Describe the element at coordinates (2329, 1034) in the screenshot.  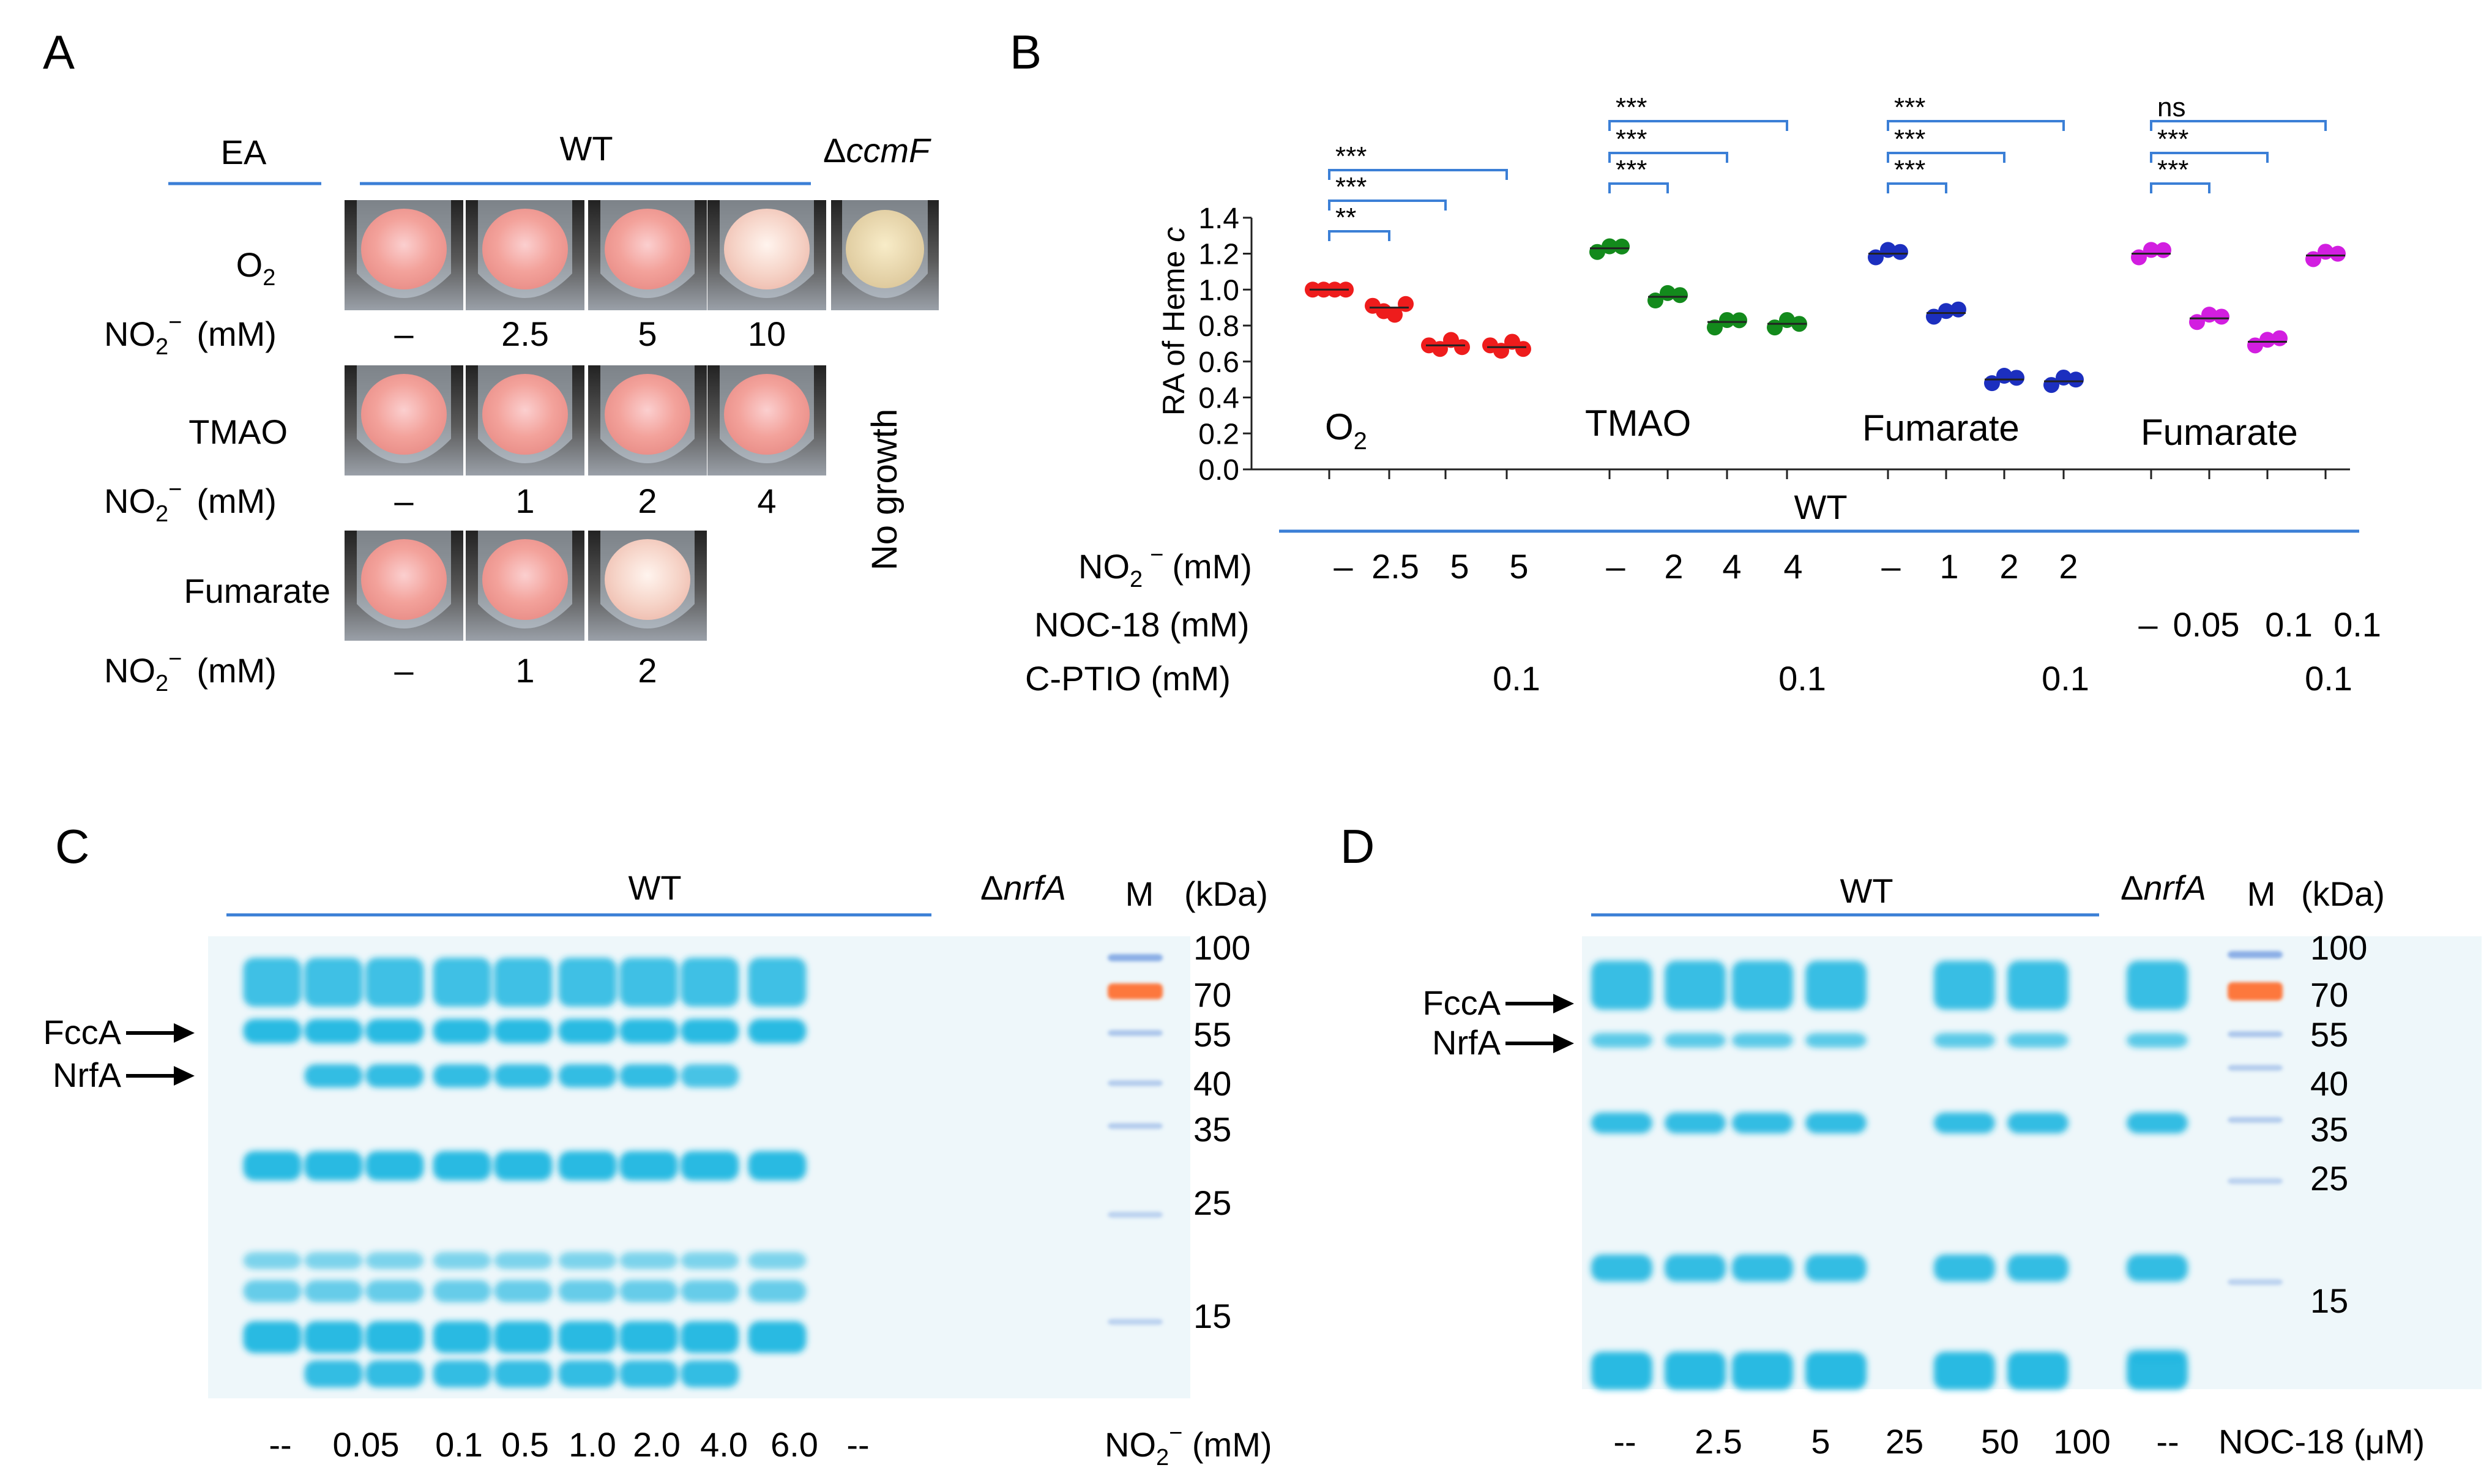
I see `molecular-weight-label: 55` at that location.